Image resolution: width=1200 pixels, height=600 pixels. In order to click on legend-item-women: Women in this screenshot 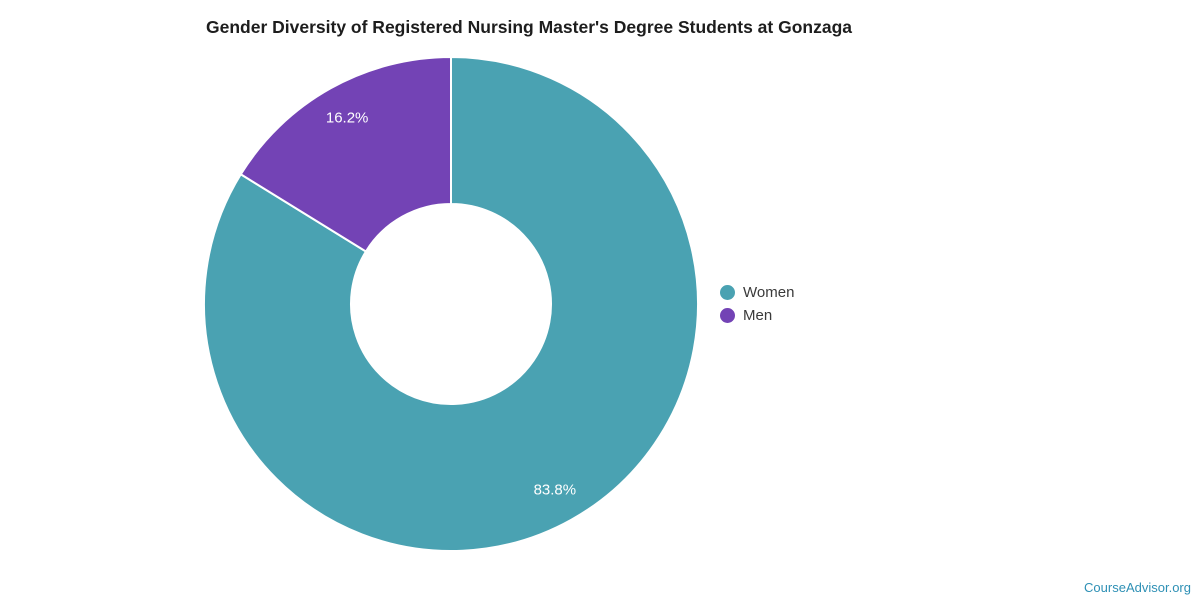, I will do `click(757, 292)`.